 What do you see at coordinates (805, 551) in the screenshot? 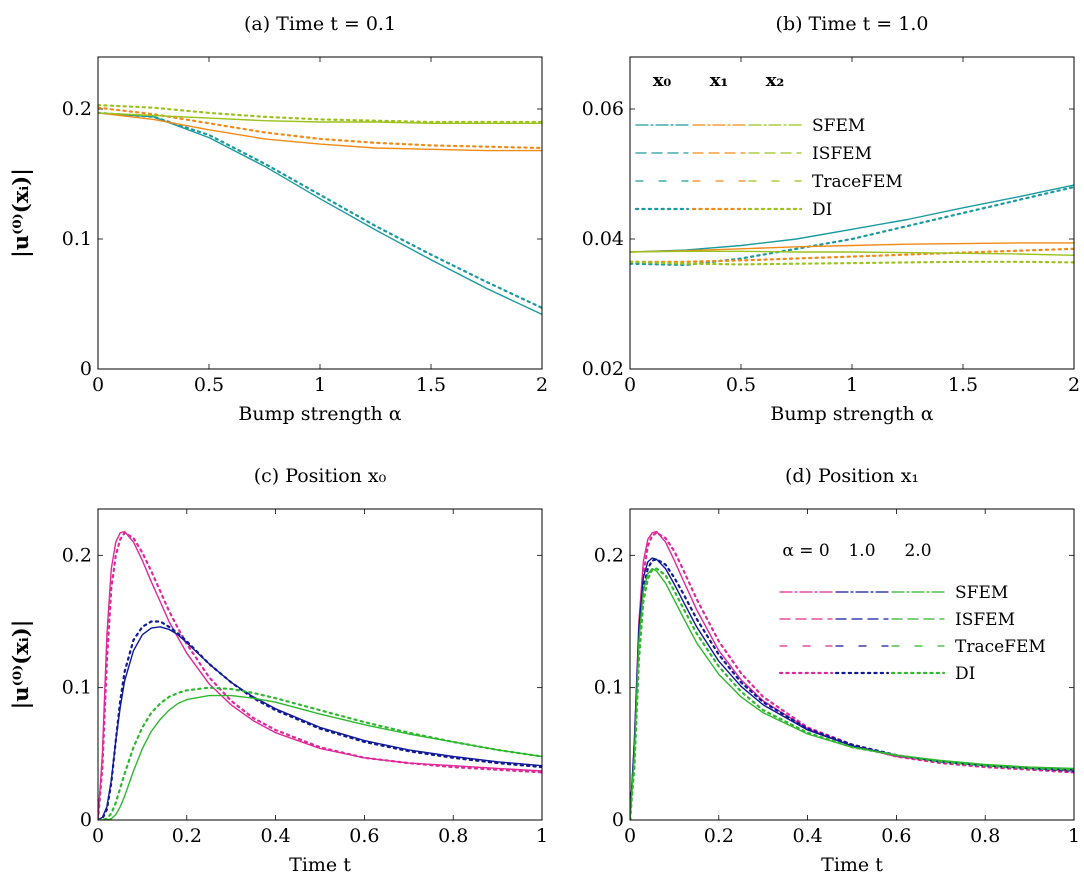
I see `legend-header: α = 0` at bounding box center [805, 551].